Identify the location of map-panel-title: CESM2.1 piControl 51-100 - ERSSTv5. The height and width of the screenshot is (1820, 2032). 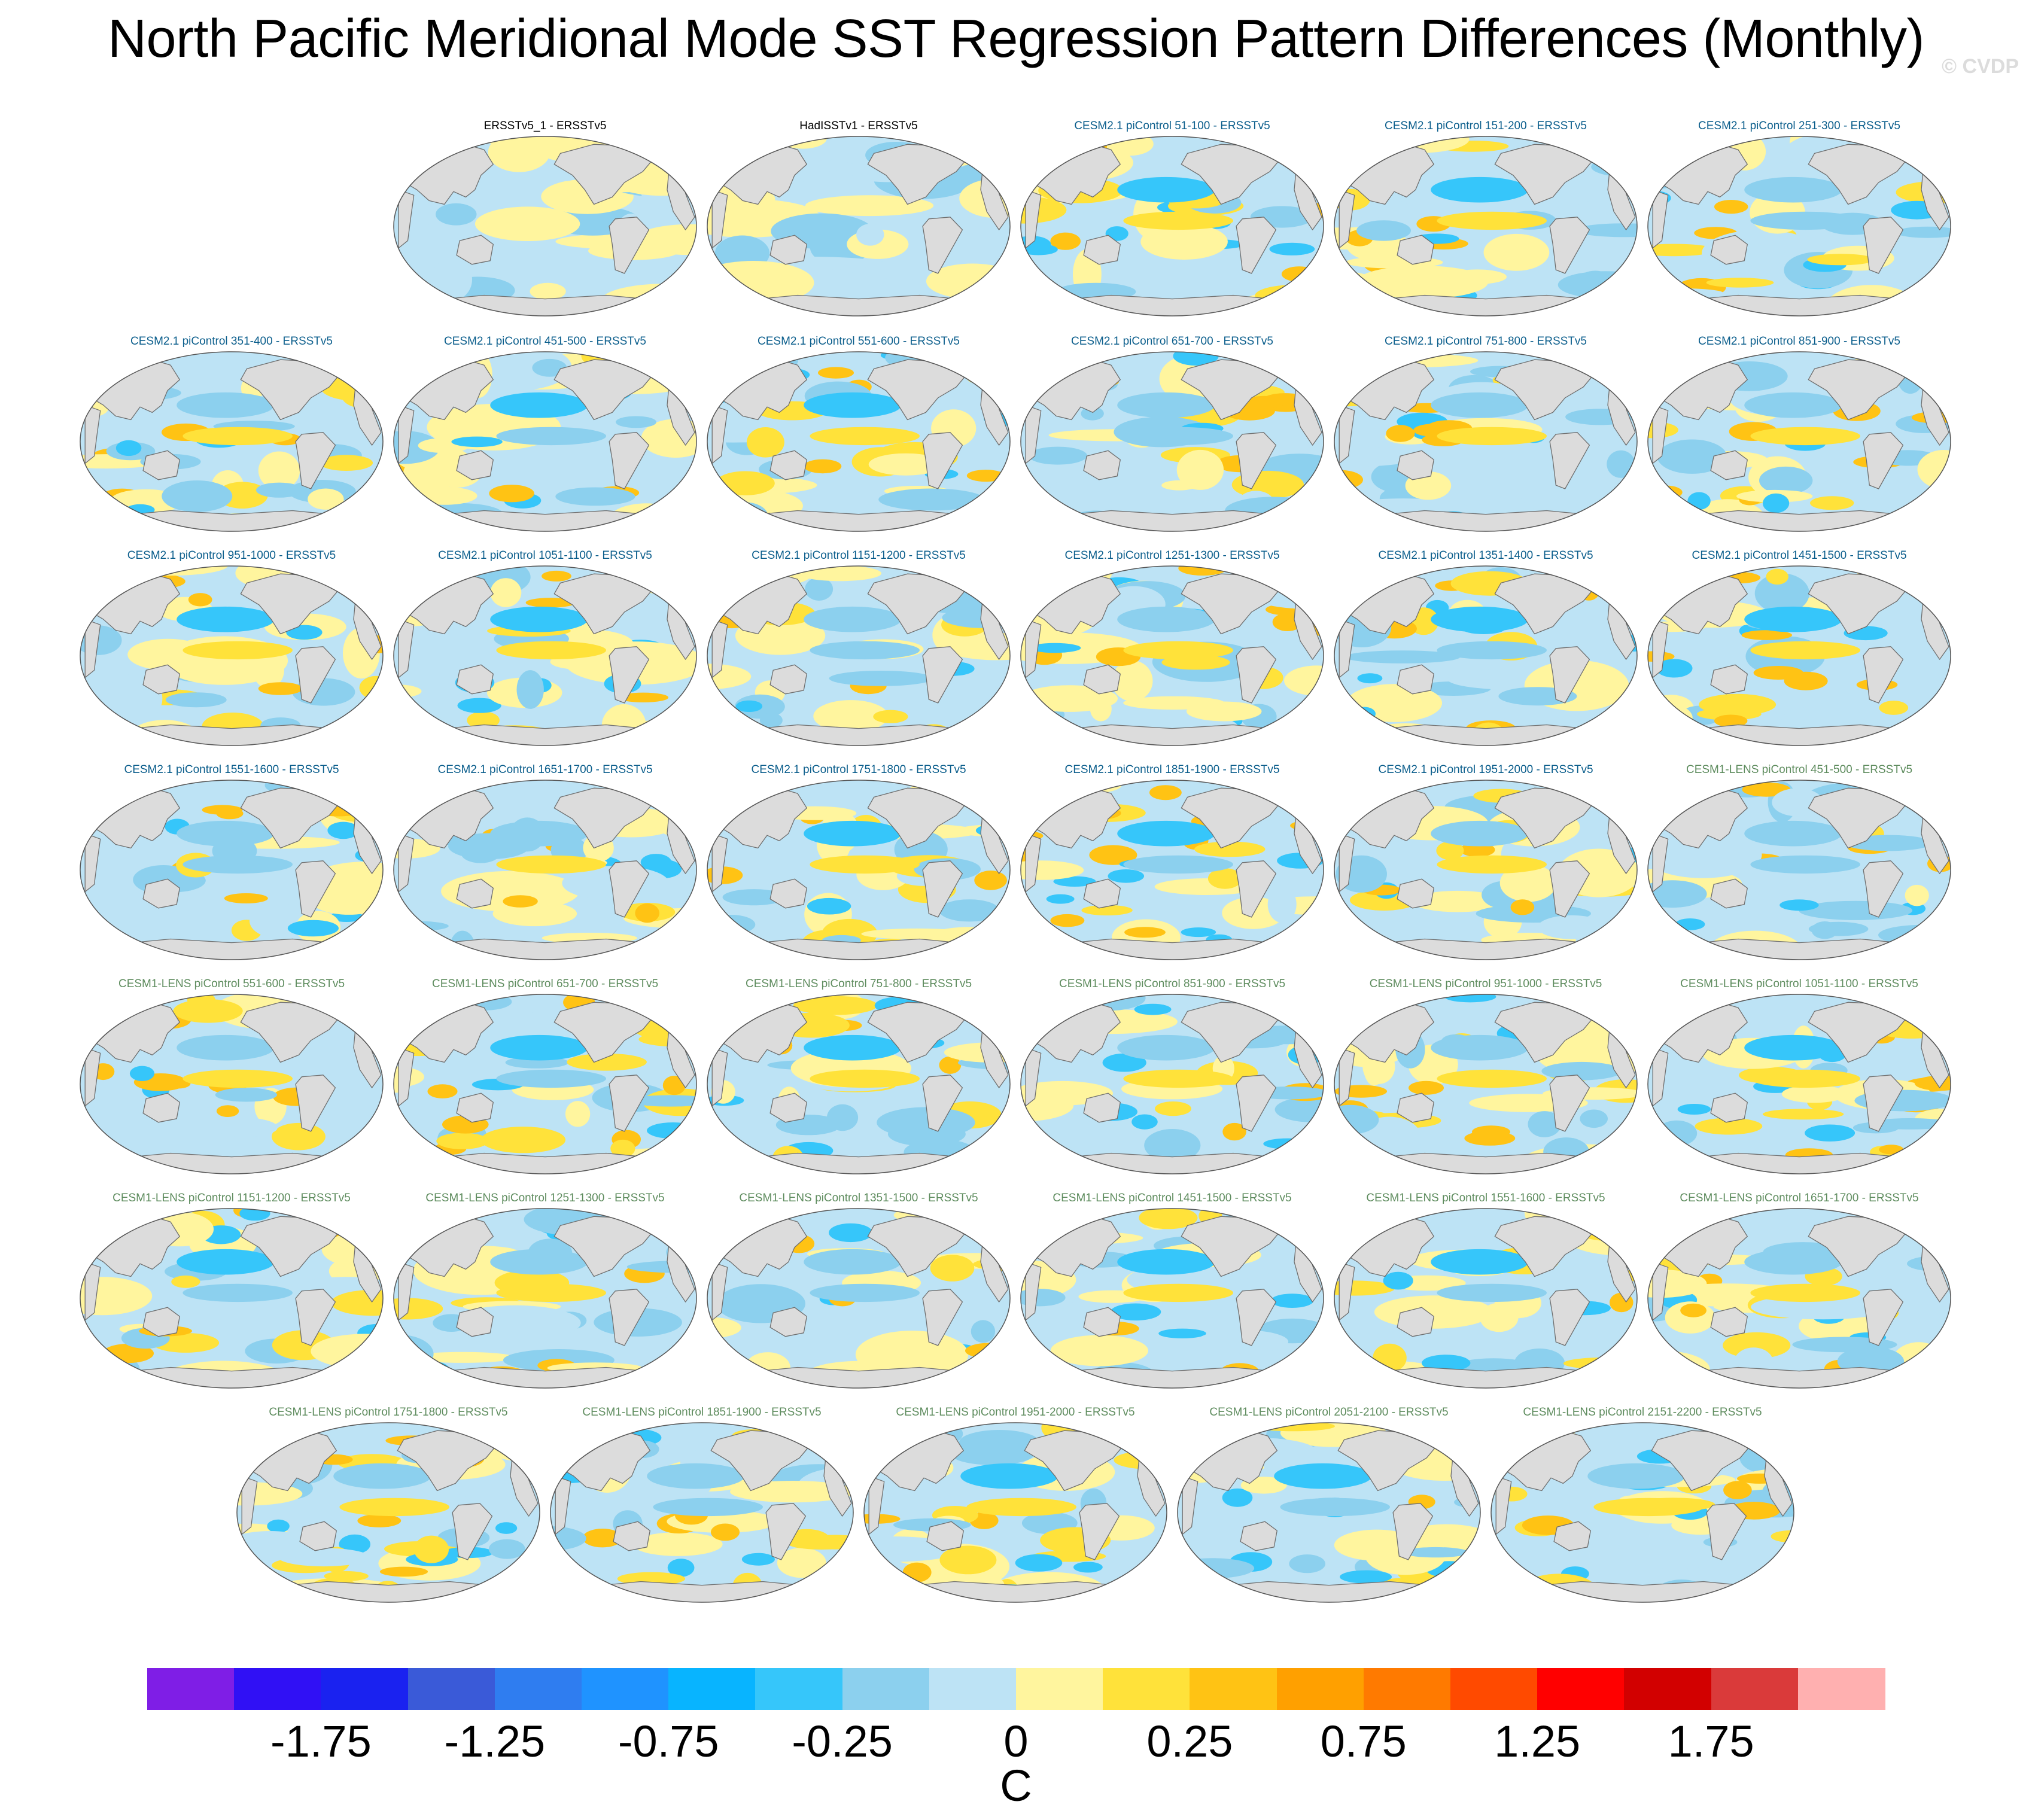
(1172, 126).